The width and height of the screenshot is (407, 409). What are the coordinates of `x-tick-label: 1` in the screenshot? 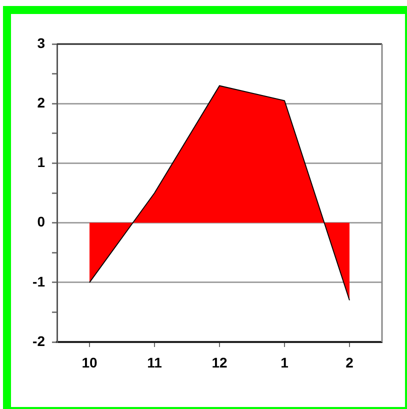 It's located at (284, 362).